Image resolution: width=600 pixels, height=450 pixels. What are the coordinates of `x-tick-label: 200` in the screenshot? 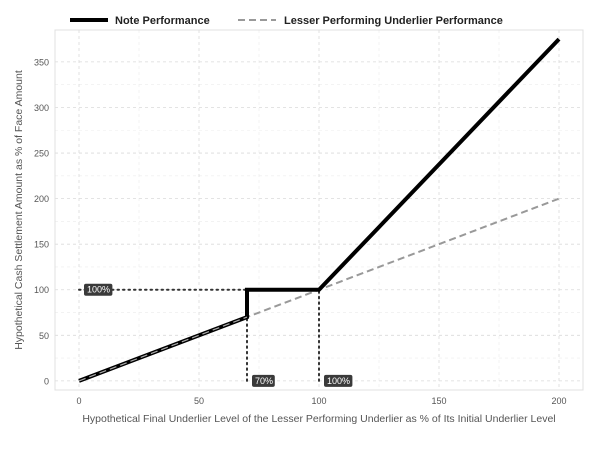 It's located at (558, 401).